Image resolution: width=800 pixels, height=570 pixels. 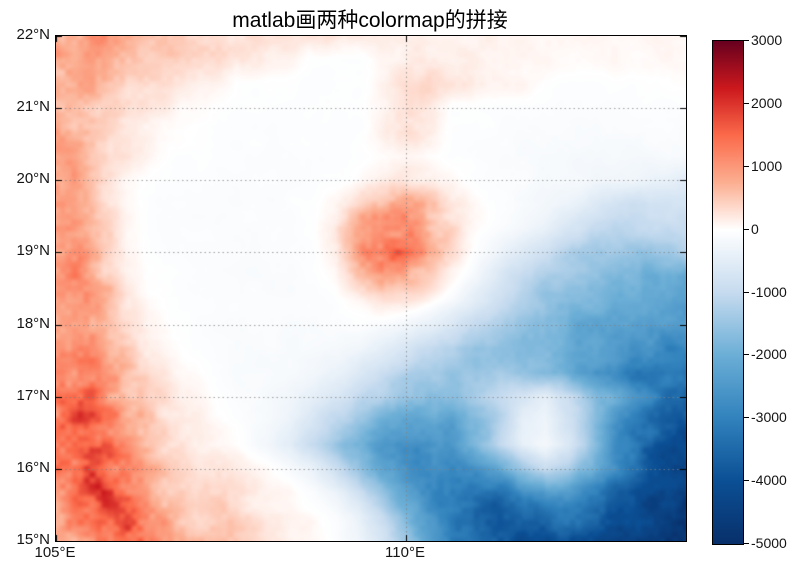 I want to click on x-tick-label: 110°E, so click(x=405, y=552).